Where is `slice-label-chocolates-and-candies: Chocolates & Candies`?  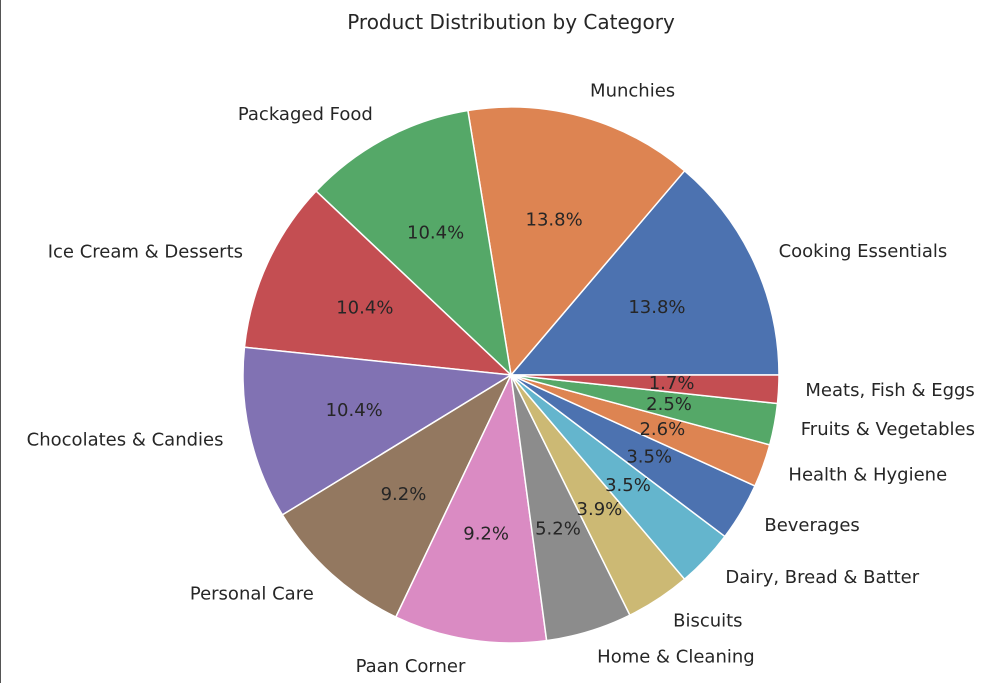
slice-label-chocolates-and-candies: Chocolates & Candies is located at coordinates (125, 440).